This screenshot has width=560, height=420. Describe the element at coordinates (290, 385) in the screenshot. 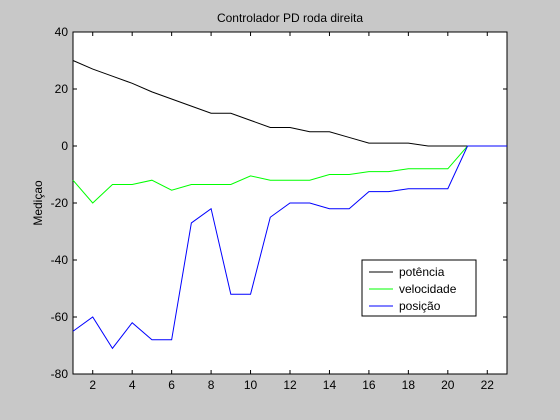

I see `x-tick-label: 12` at that location.